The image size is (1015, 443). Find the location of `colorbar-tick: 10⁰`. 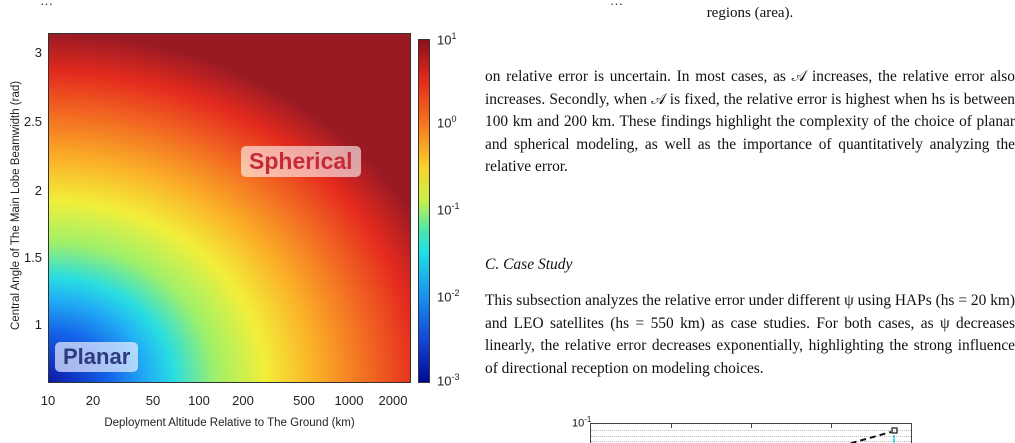

colorbar-tick: 10⁰ is located at coordinates (447, 122).